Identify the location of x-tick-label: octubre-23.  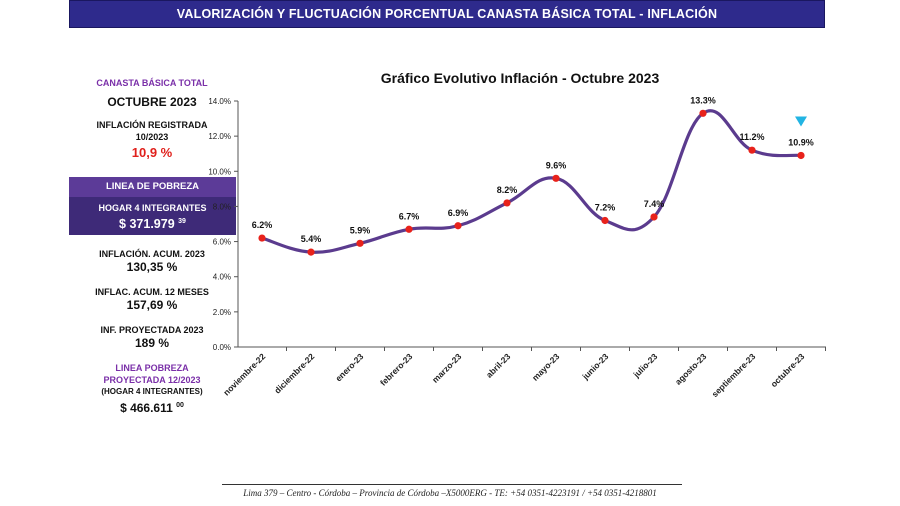
(788, 370).